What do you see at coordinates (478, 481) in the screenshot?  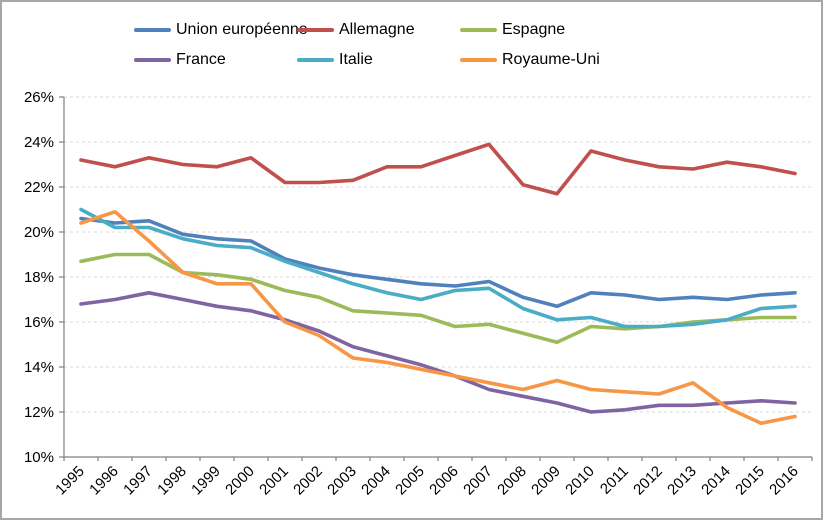 I see `x-axis-label: 2007` at bounding box center [478, 481].